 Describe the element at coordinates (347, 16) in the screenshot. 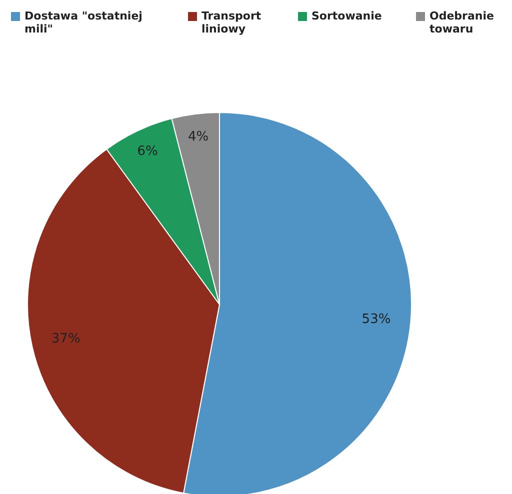

I see `legend-label: Sortowanie` at that location.